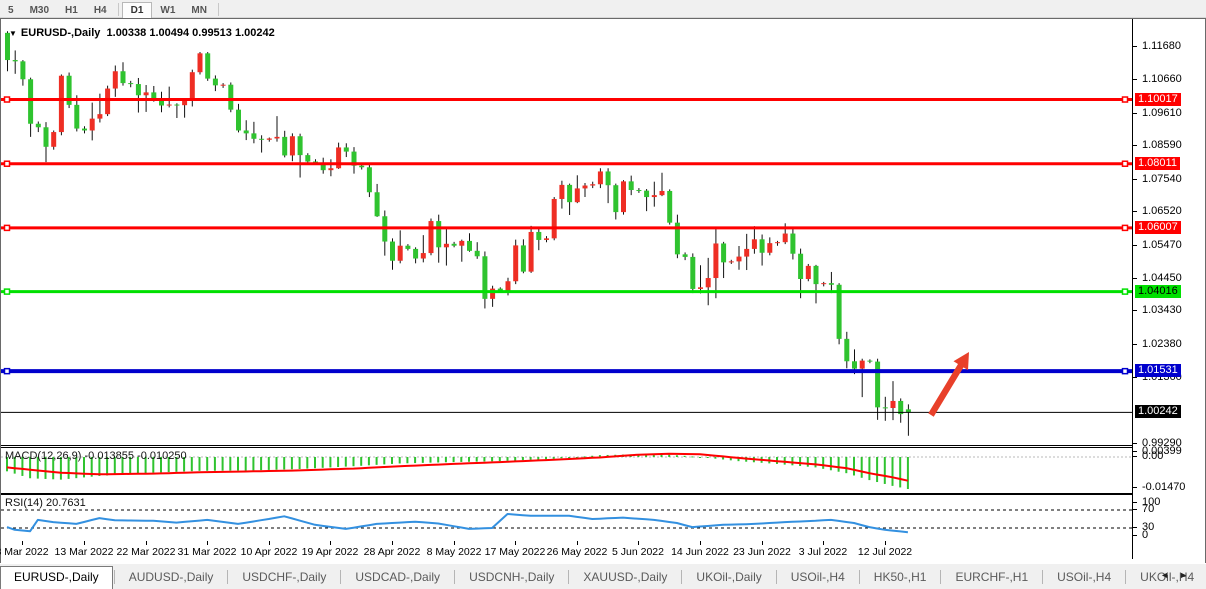  I want to click on price-axis-label: 1.05470, so click(1162, 245).